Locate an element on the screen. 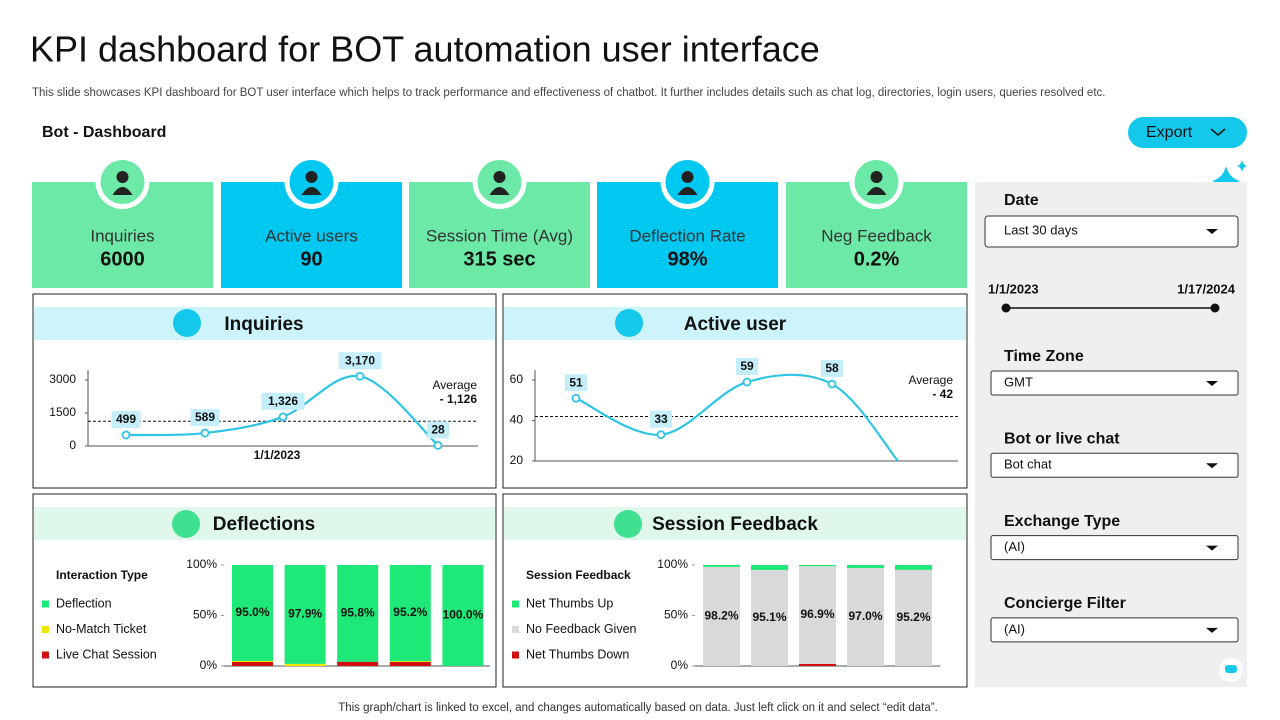 This screenshot has width=1280, height=720. legend-label: Net Thumbs Up is located at coordinates (569, 603).